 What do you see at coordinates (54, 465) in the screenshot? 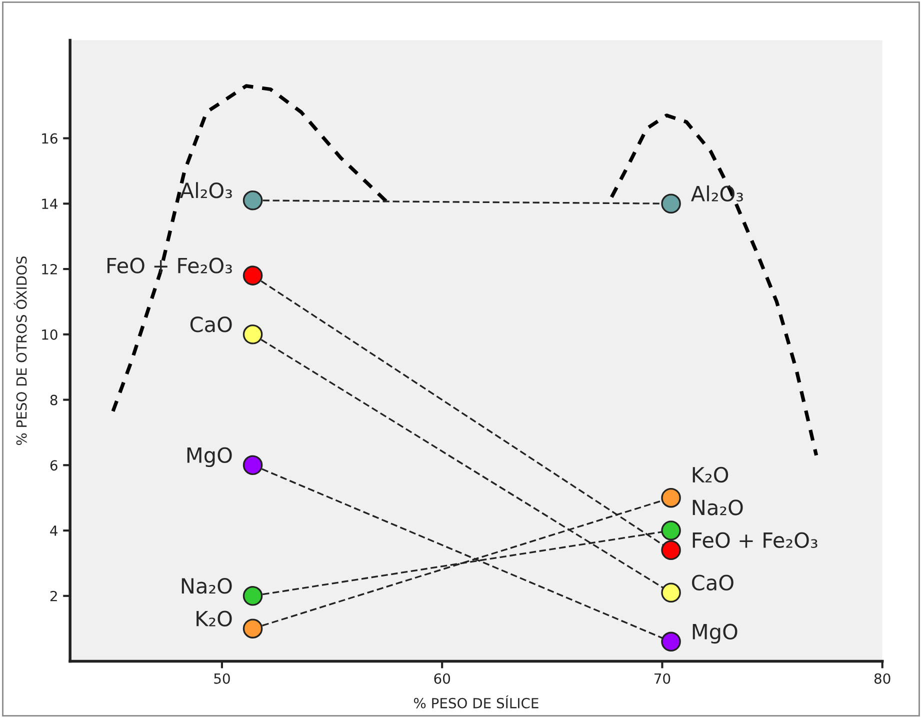
I see `y-tick-label: 6` at bounding box center [54, 465].